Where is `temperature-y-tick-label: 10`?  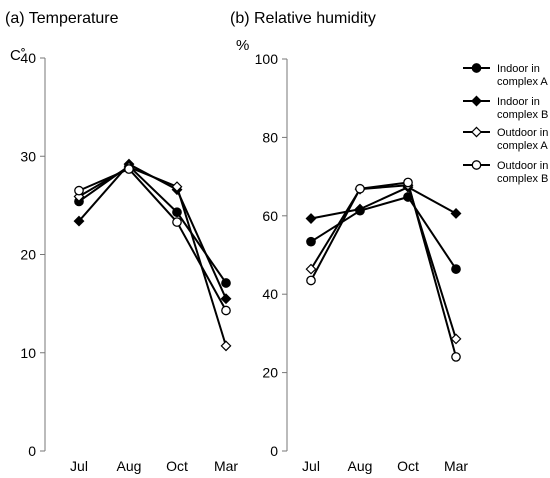 temperature-y-tick-label: 10 is located at coordinates (28, 353).